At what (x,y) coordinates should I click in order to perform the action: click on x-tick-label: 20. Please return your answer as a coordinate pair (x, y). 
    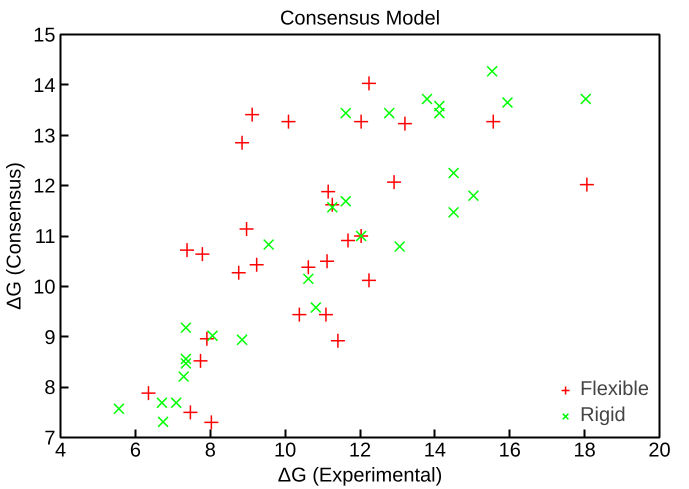
    Looking at the image, I should click on (659, 451).